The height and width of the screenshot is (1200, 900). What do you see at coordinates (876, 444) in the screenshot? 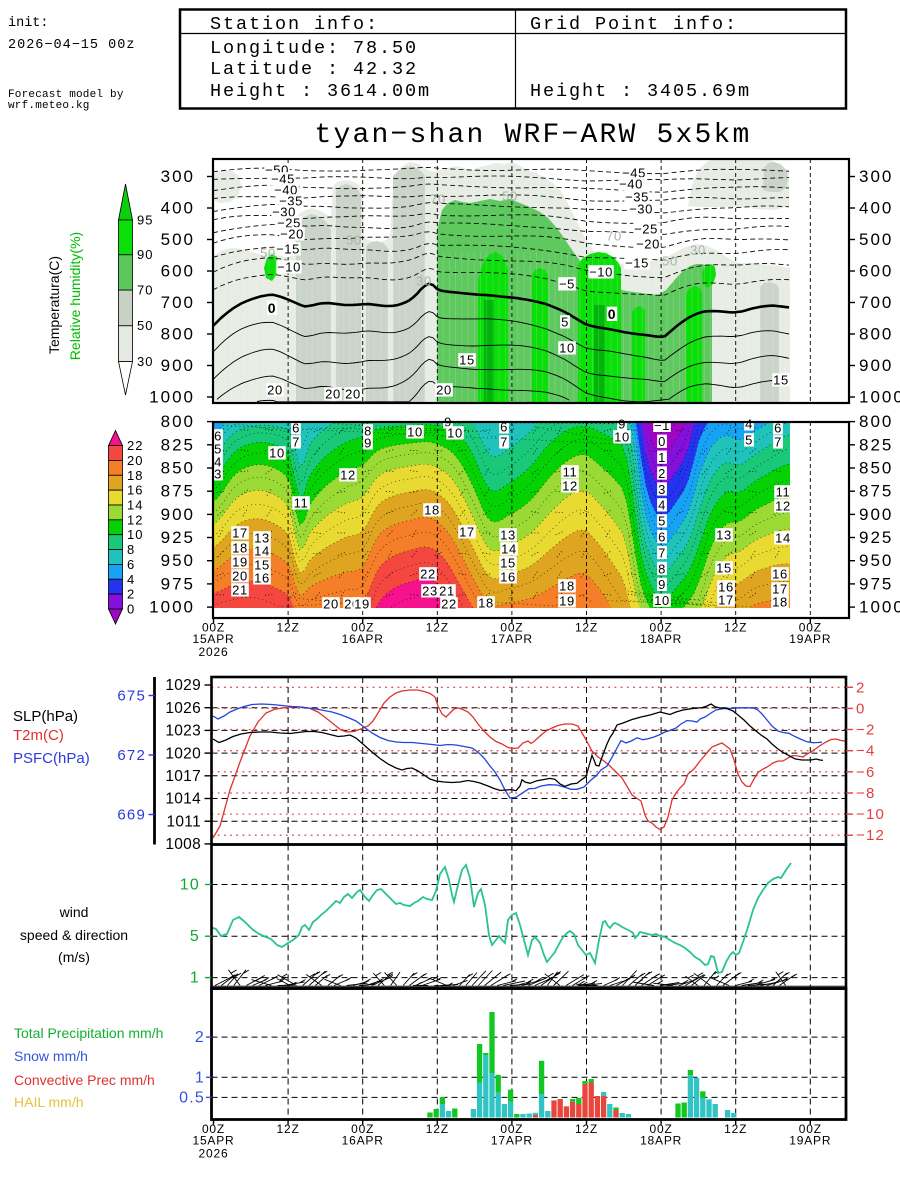
I see `svg-text: 825` at bounding box center [876, 444].